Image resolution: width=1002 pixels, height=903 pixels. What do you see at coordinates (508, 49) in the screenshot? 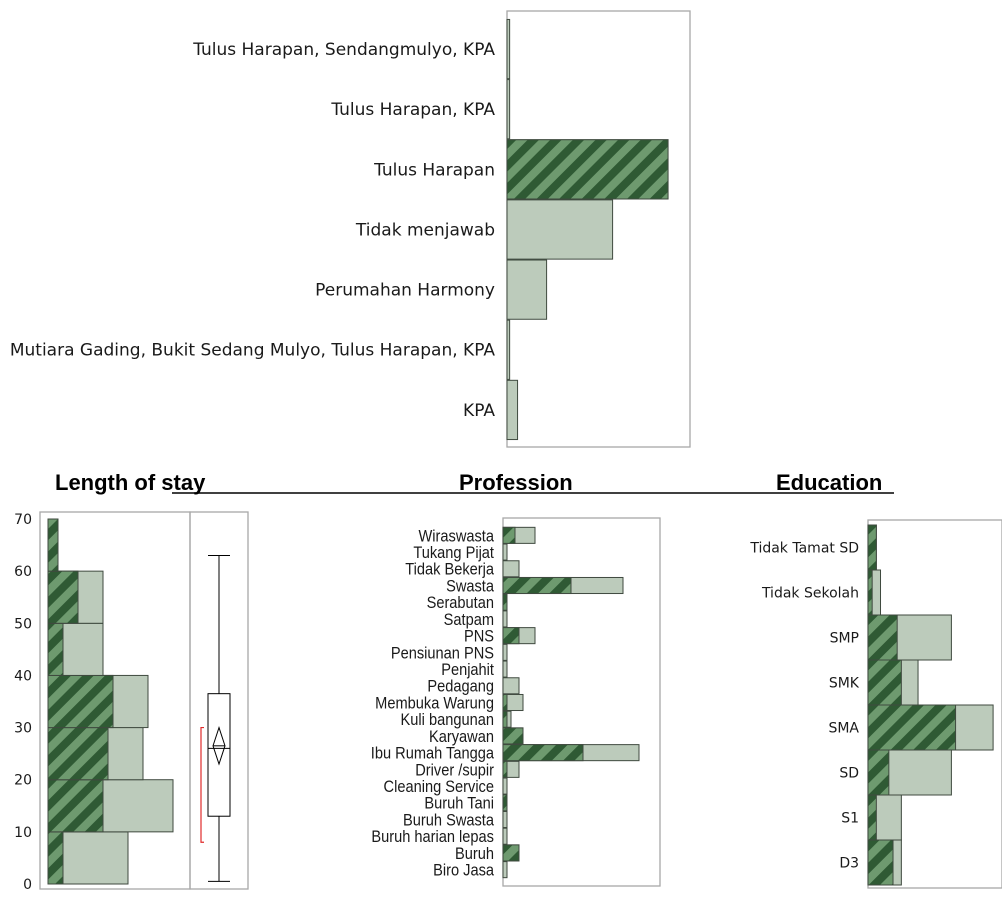
I see `location-bar-tulus-harapan-sendangmulyo-kpa` at bounding box center [508, 49].